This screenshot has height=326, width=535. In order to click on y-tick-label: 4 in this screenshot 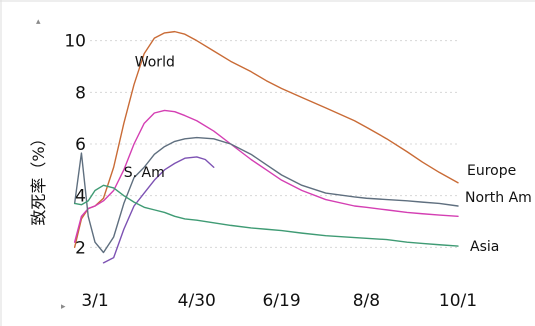, I will do `click(80, 197)`.